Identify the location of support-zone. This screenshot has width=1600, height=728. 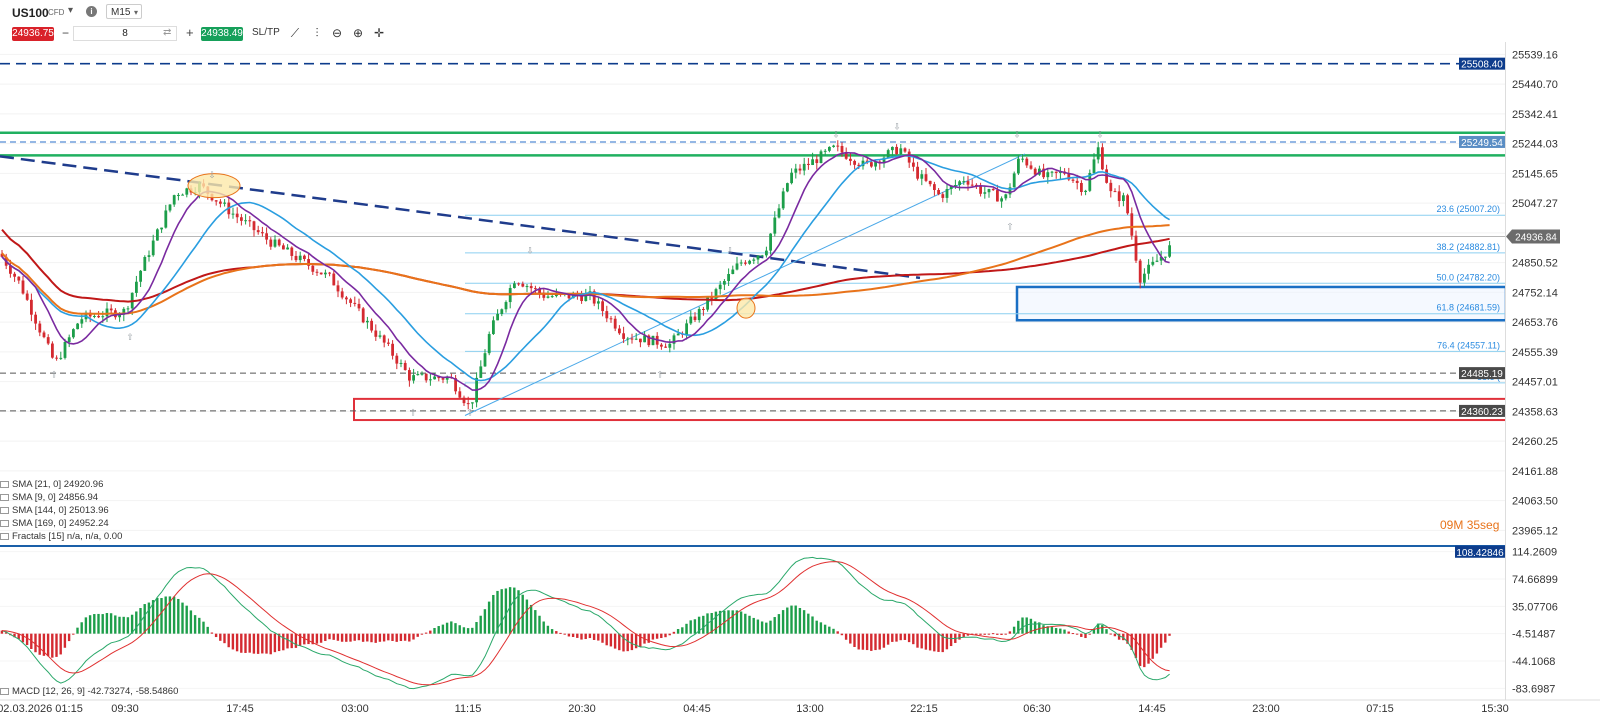
(930, 409).